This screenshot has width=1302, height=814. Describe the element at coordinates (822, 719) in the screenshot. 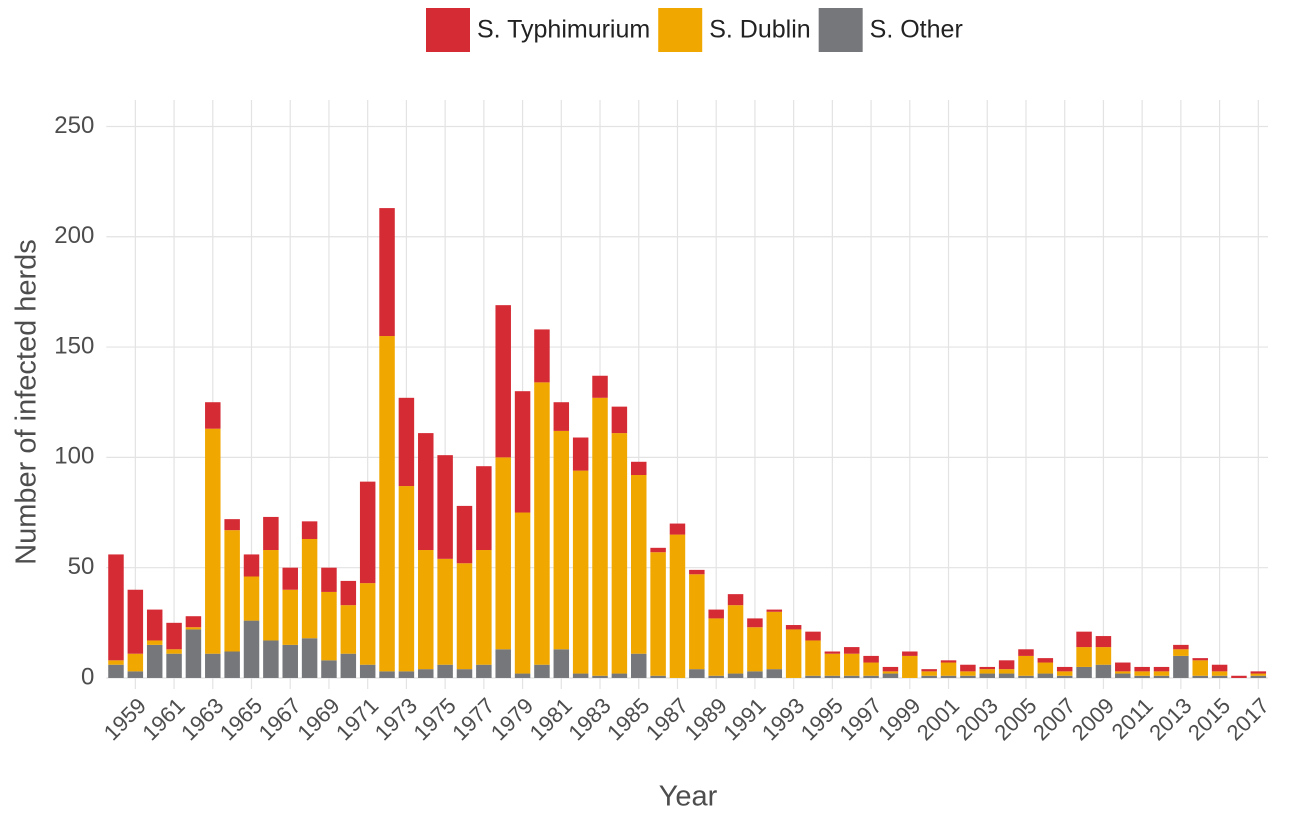

I see `x-tick-label: 1995` at that location.